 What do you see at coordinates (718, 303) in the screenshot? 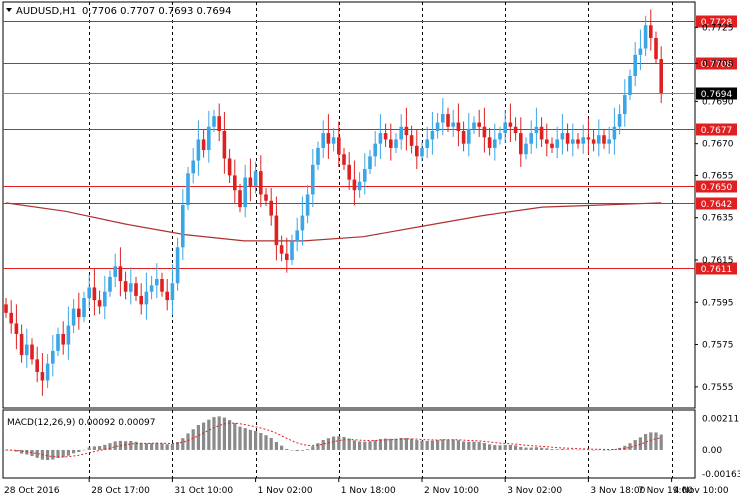
I see `price-label-7: 0.7595` at bounding box center [718, 303].